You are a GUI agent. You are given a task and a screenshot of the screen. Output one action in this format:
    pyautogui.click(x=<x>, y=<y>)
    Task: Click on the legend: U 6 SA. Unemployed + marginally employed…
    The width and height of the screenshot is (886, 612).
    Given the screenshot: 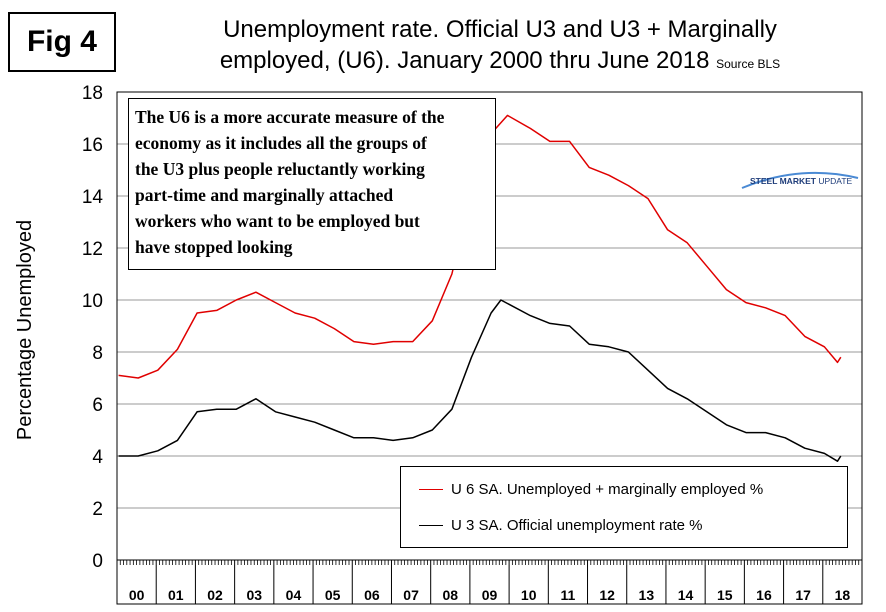 What is the action you would take?
    pyautogui.click(x=624, y=507)
    